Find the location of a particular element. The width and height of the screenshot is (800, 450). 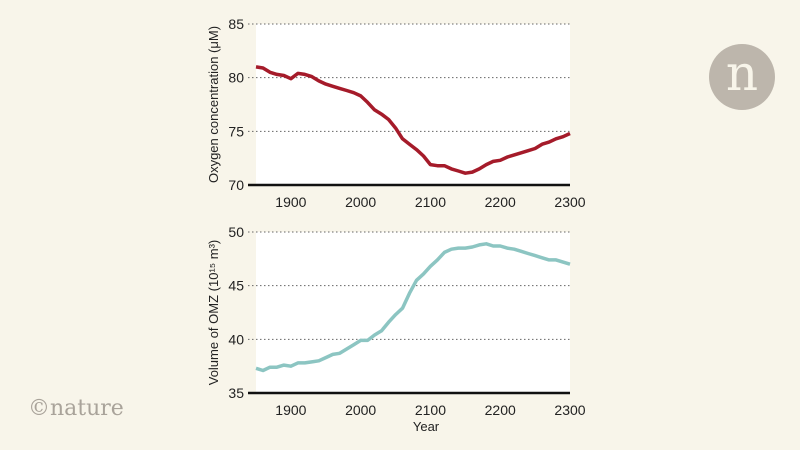

y-tick-label: 35 is located at coordinates (236, 393).